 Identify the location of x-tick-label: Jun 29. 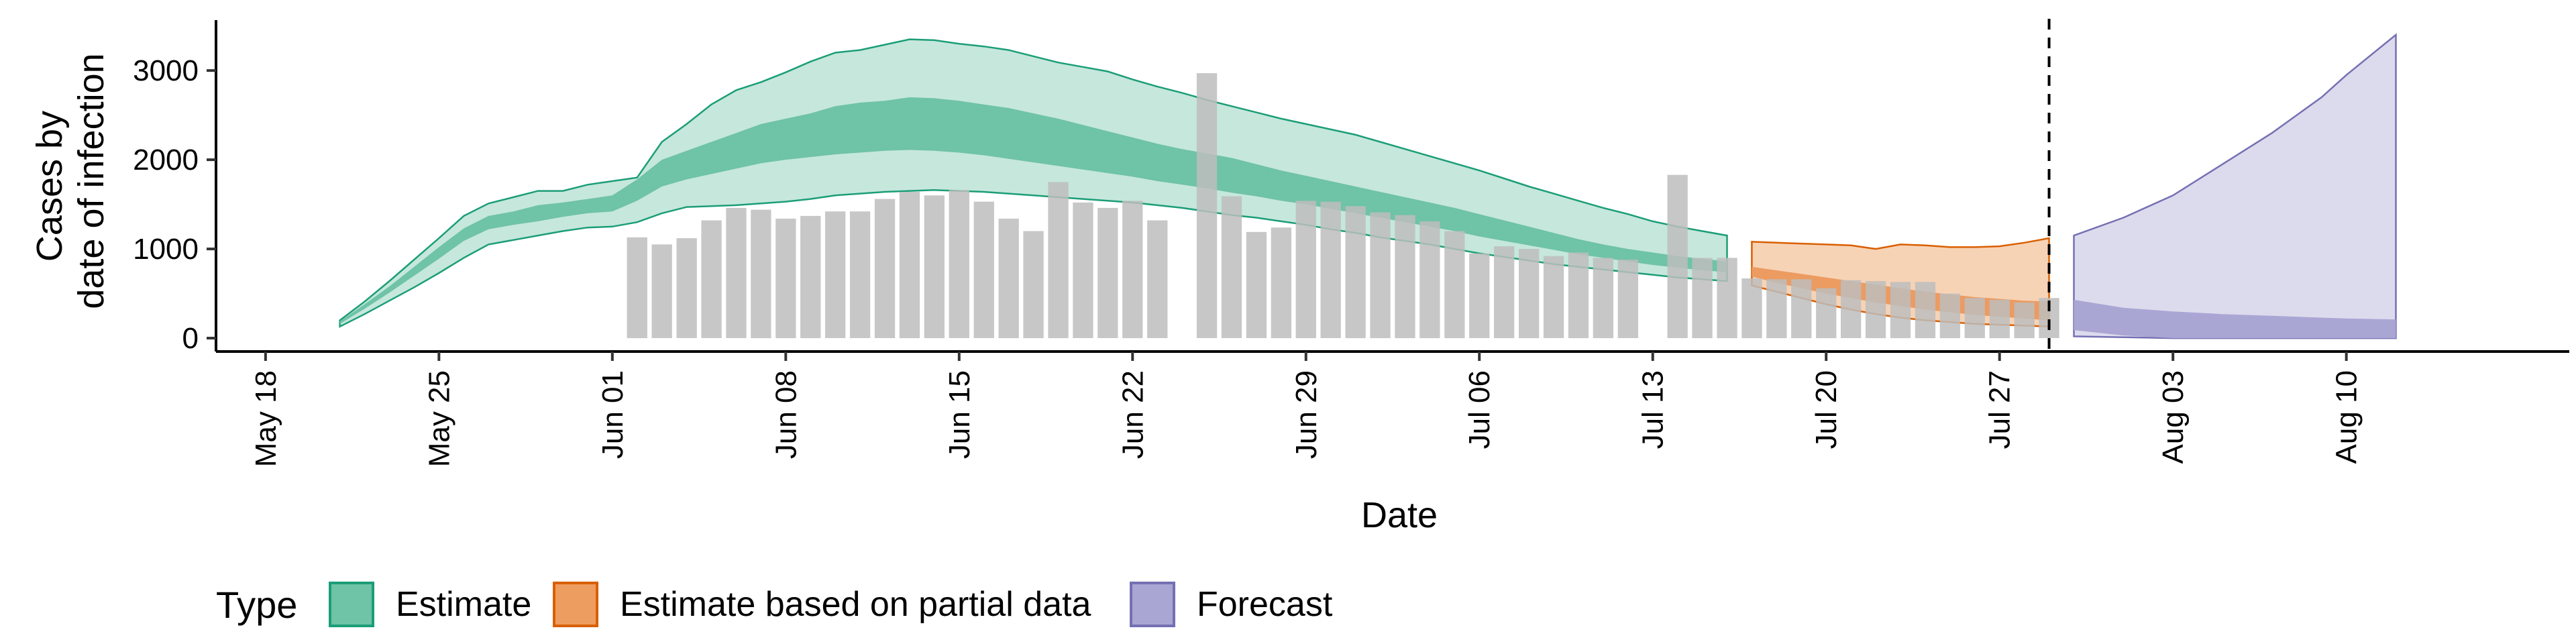
(1306, 414).